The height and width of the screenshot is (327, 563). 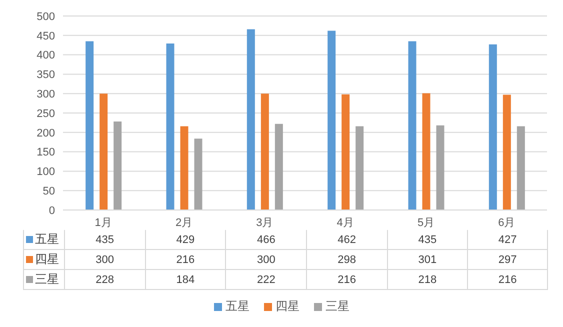 What do you see at coordinates (104, 280) in the screenshot?
I see `data-label: 228` at bounding box center [104, 280].